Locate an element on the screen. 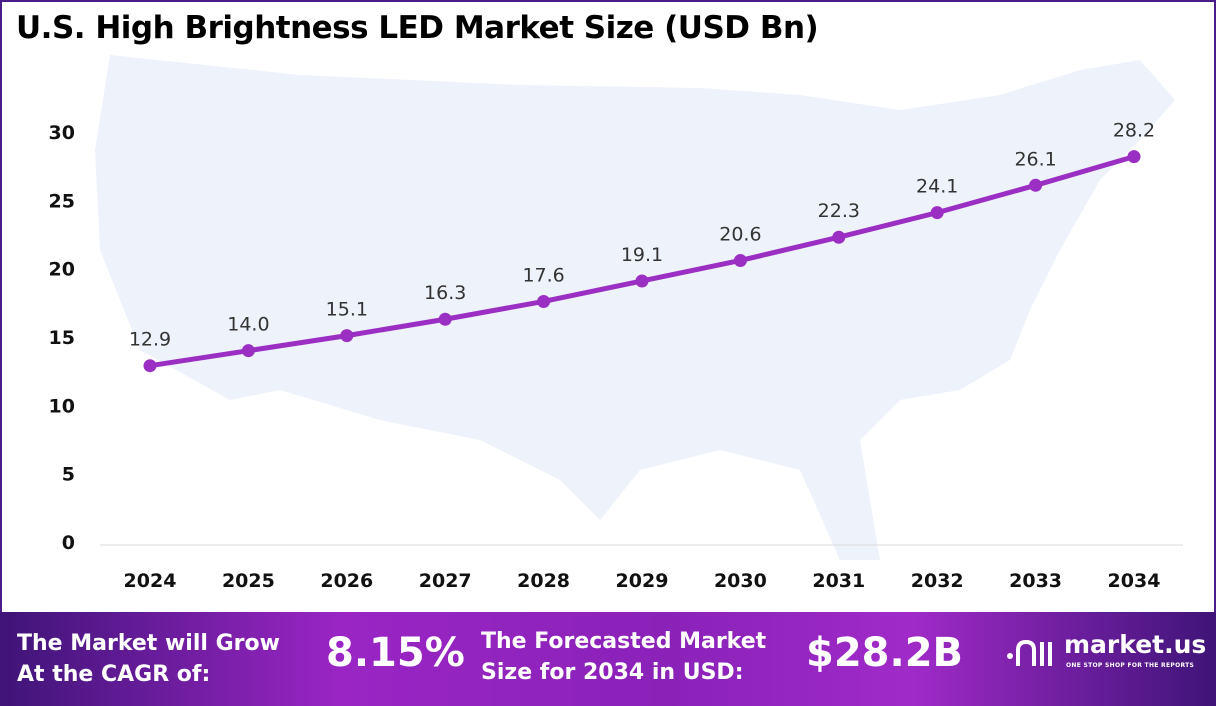 This screenshot has height=706, width=1216. x-tick-label: 2031 is located at coordinates (838, 581).